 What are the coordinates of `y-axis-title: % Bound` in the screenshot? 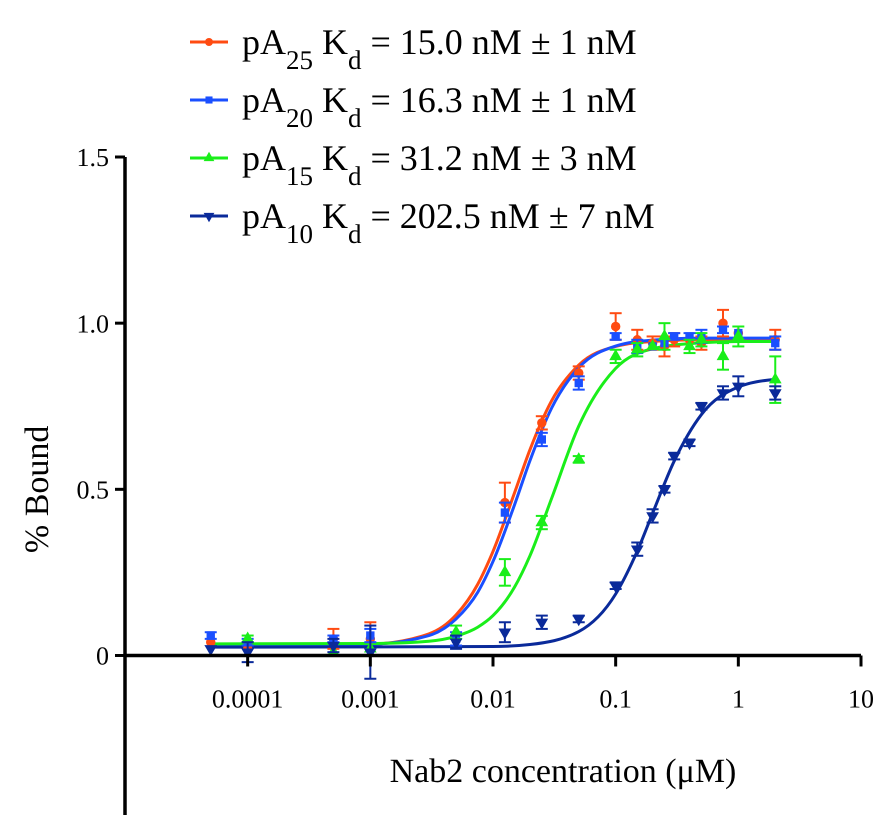 It's located at (37, 490).